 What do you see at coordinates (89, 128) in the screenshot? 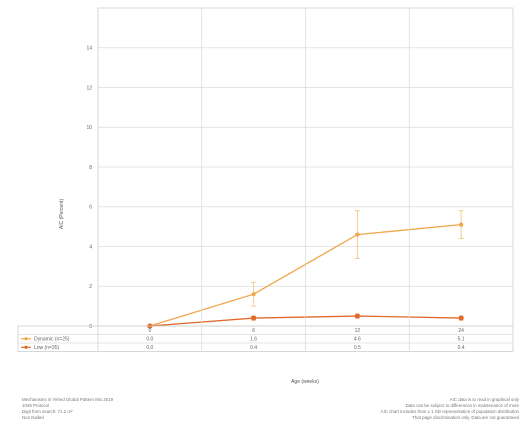
I see `y-tick-label: 10` at bounding box center [89, 128].